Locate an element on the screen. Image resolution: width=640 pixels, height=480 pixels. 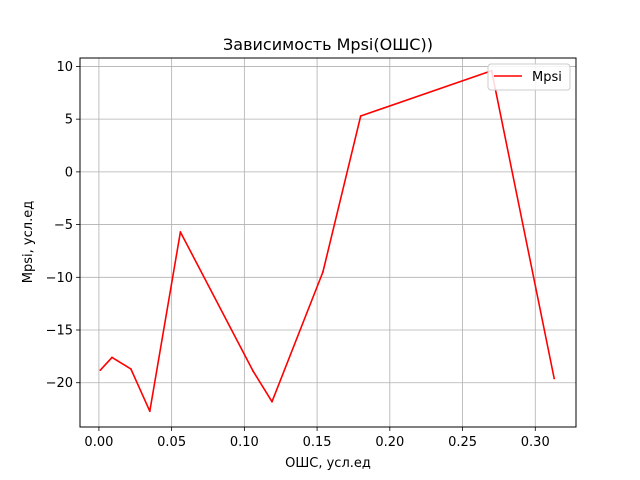
y-tick-label: −15 is located at coordinates (59, 331).